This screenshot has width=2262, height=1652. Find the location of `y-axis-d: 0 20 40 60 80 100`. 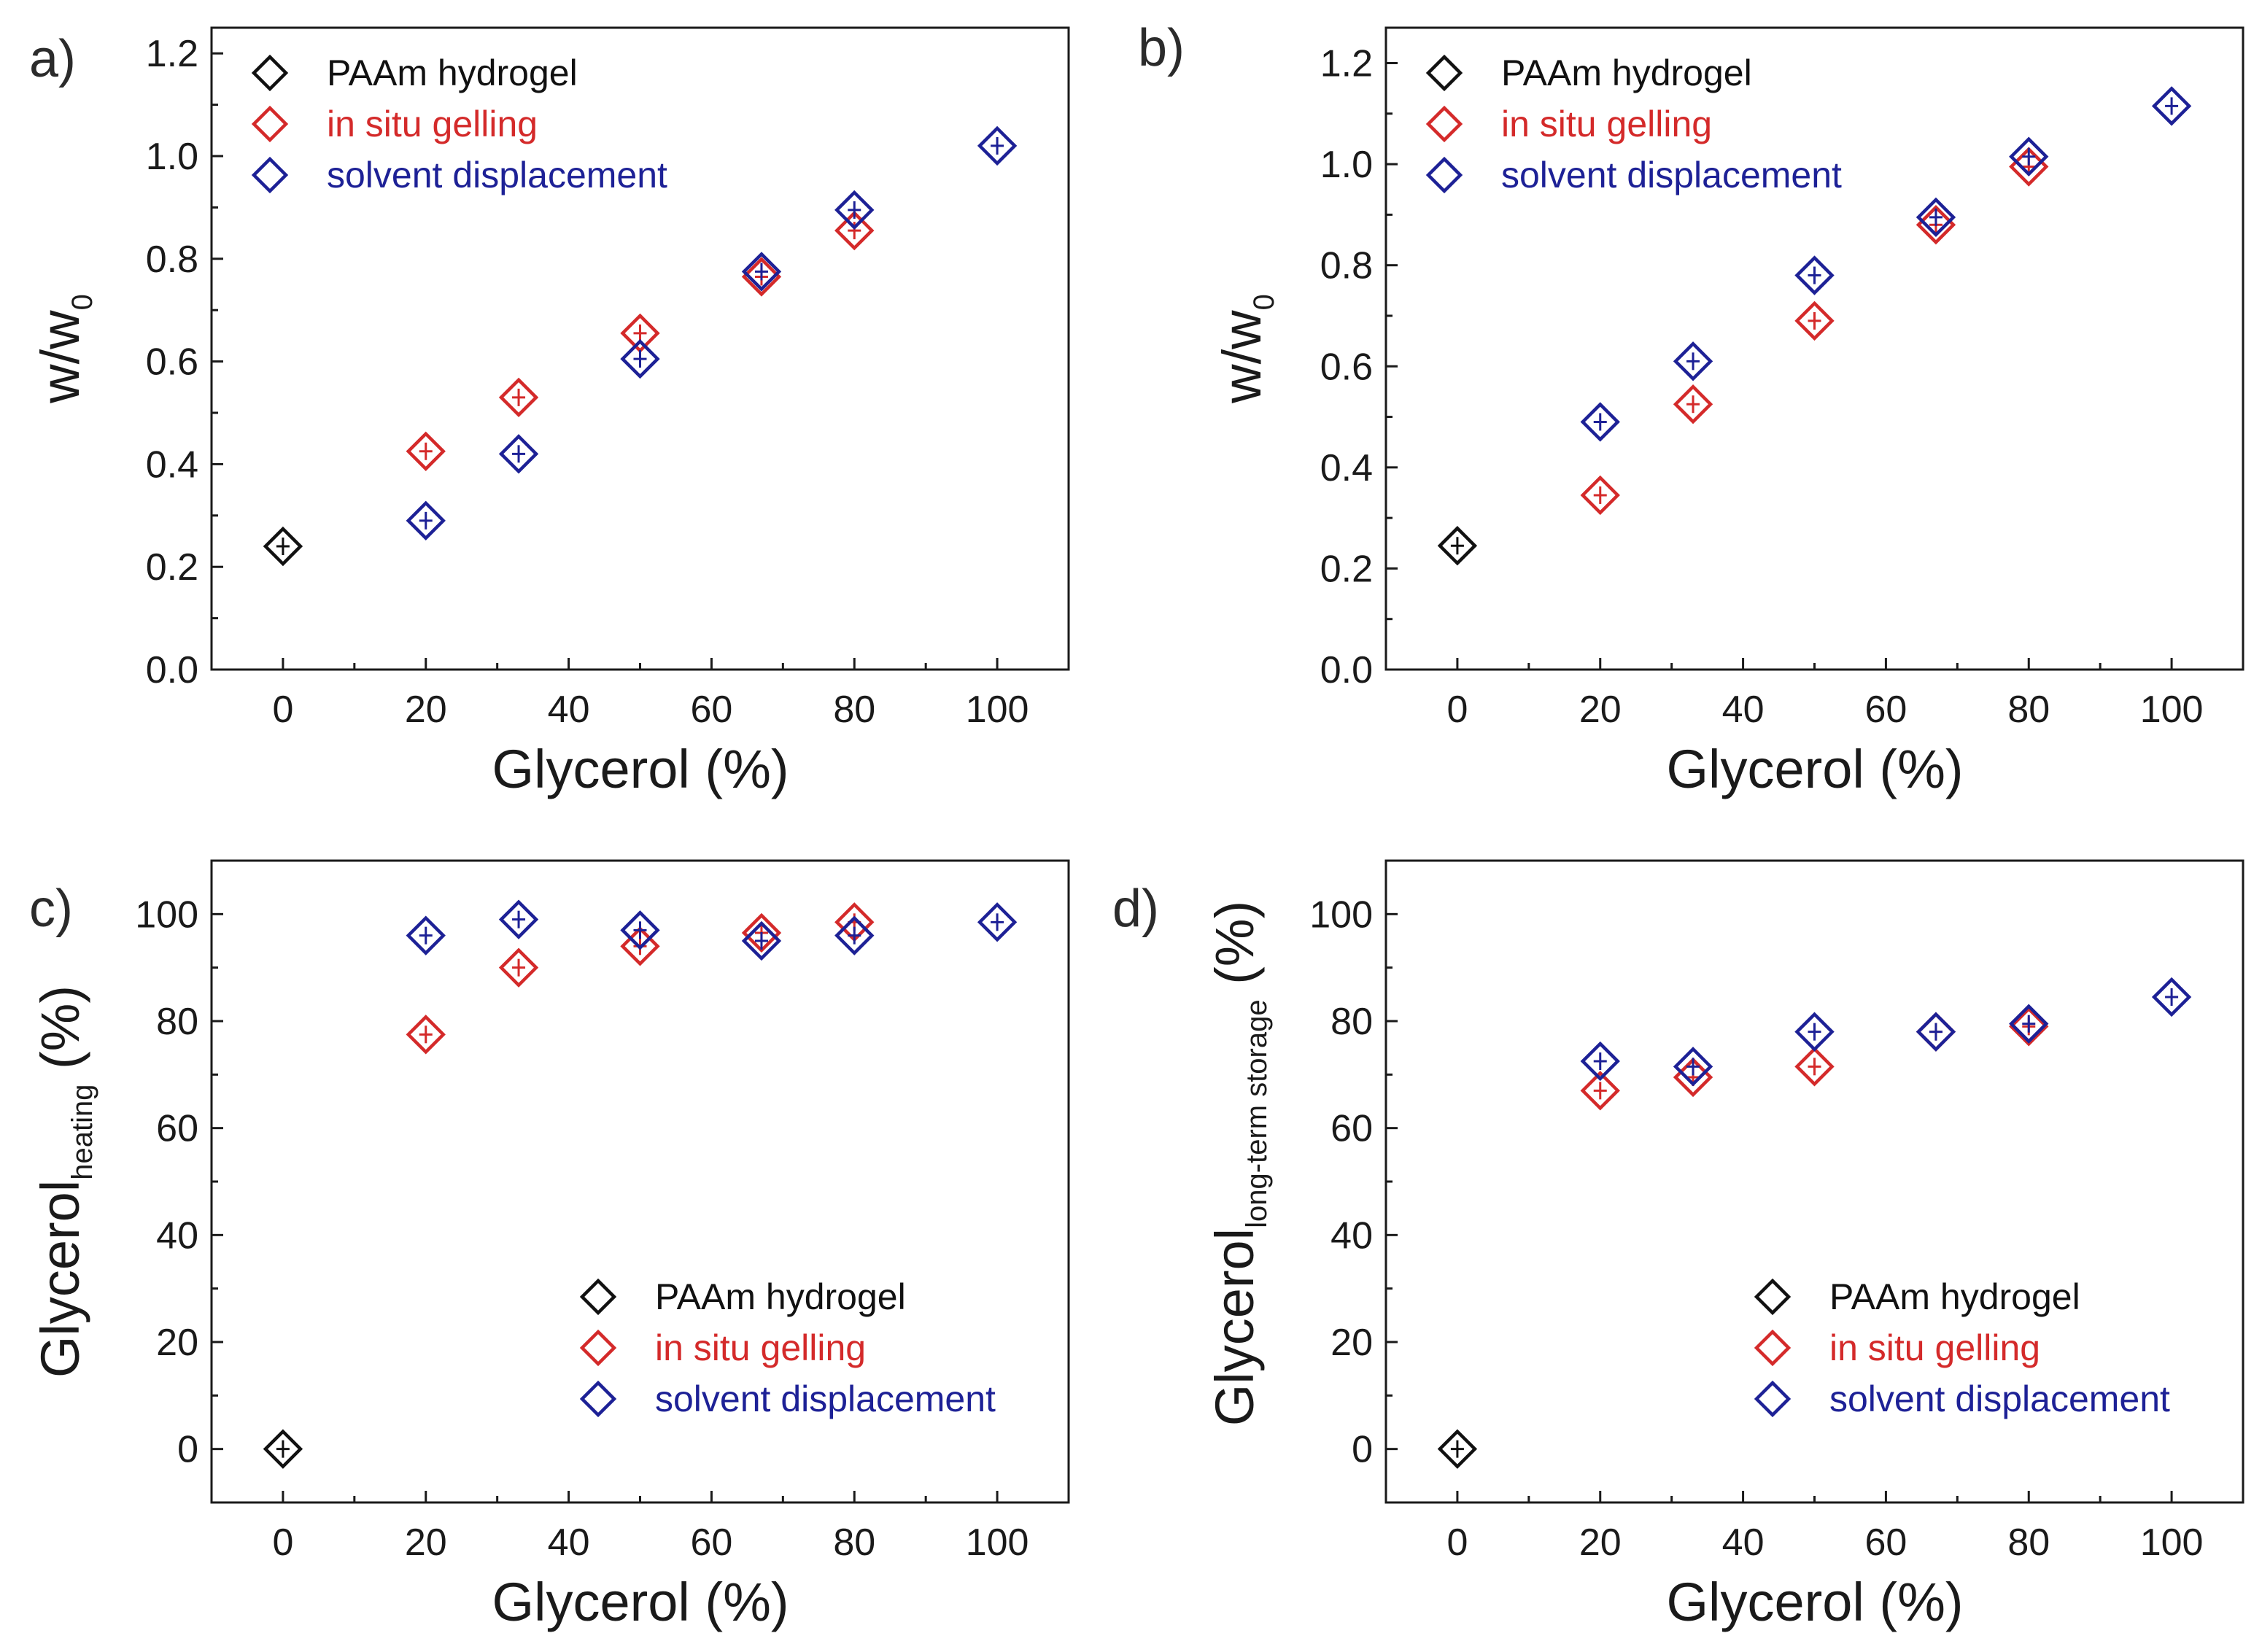

y-axis-d: 0 20 40 60 80 100 is located at coordinates (1353, 1182).